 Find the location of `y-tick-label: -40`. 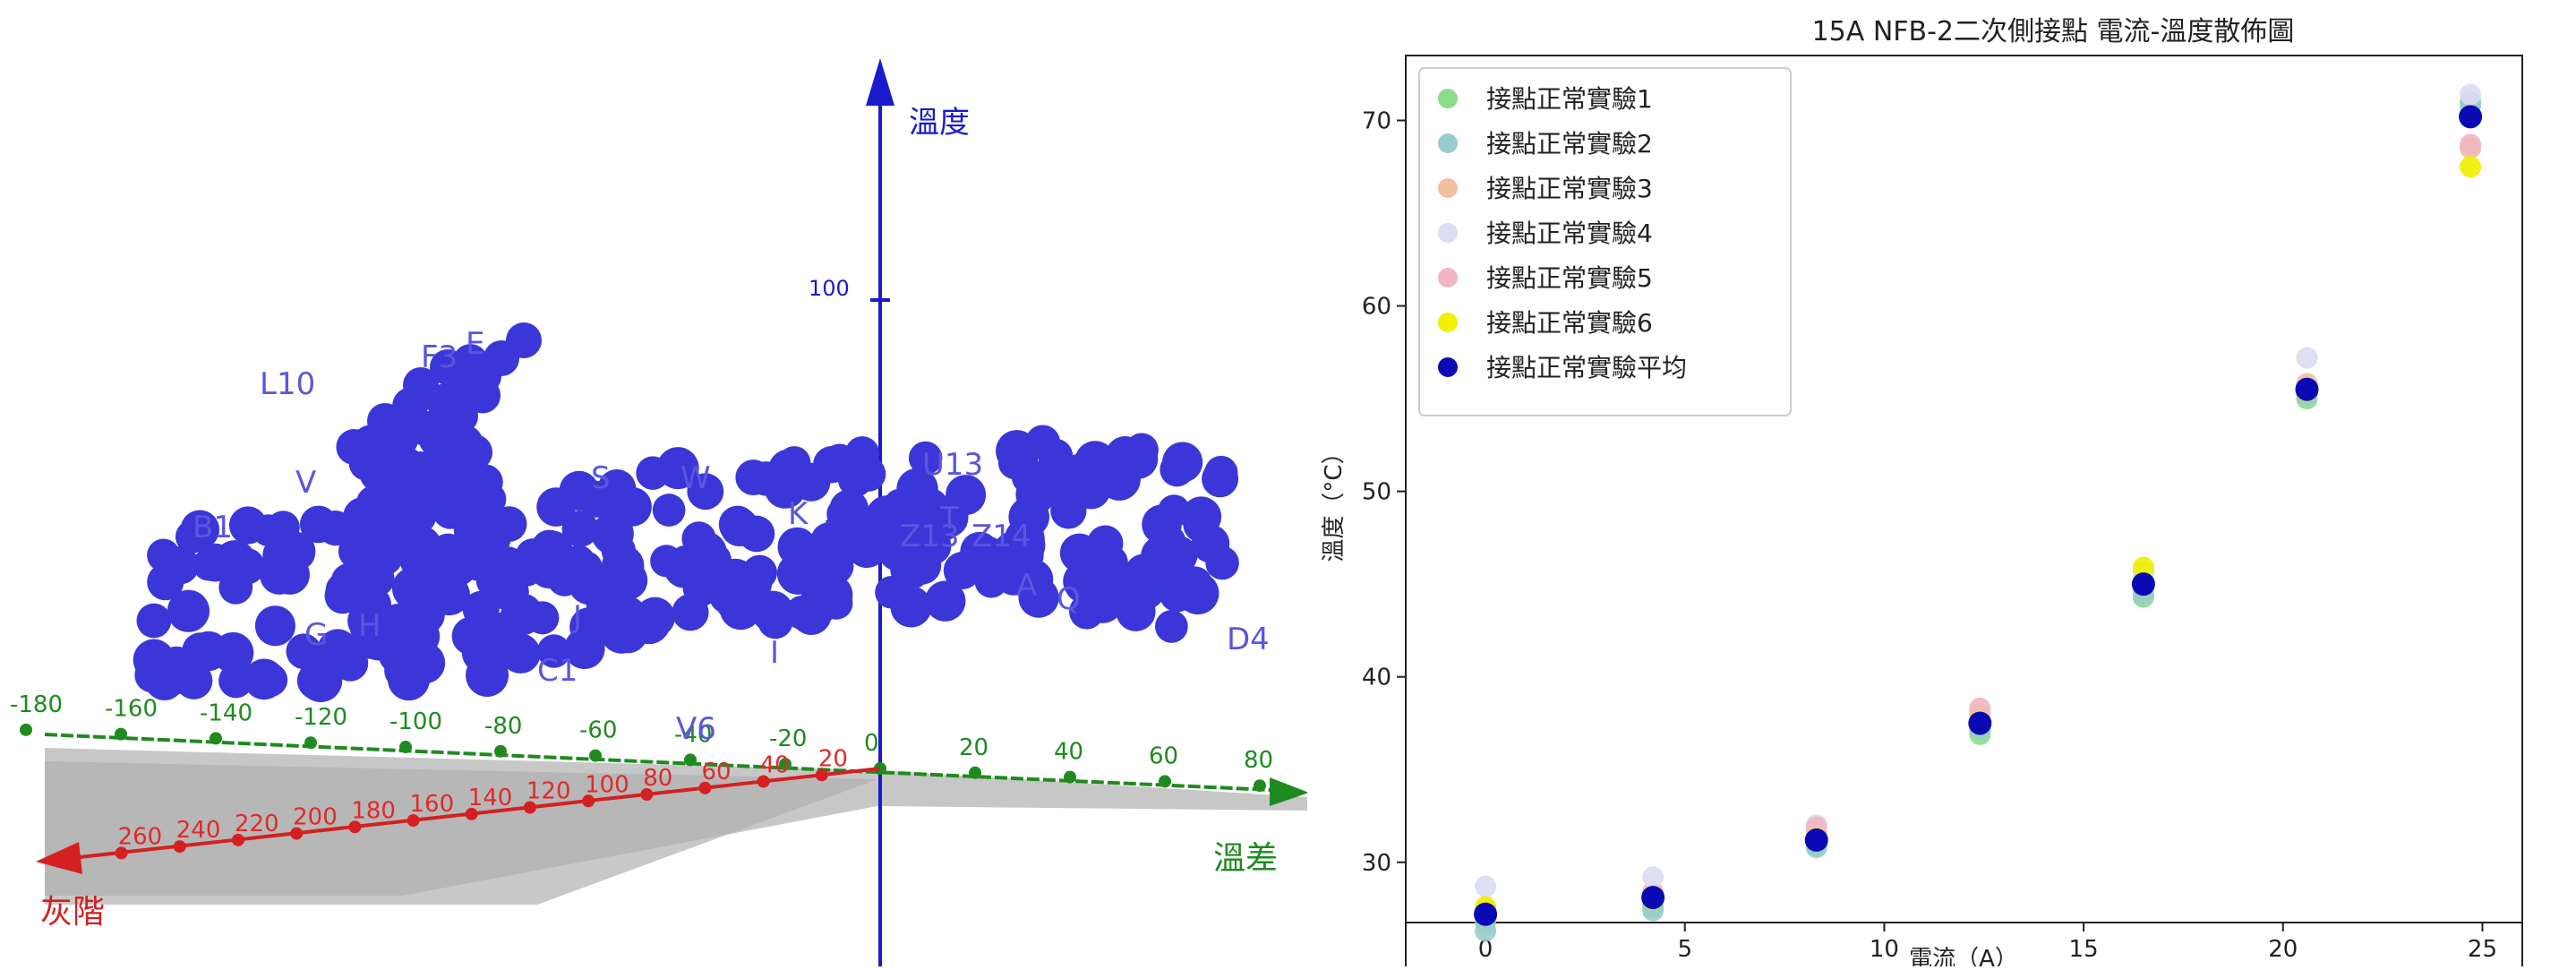

y-tick-label: -40 is located at coordinates (693, 734).